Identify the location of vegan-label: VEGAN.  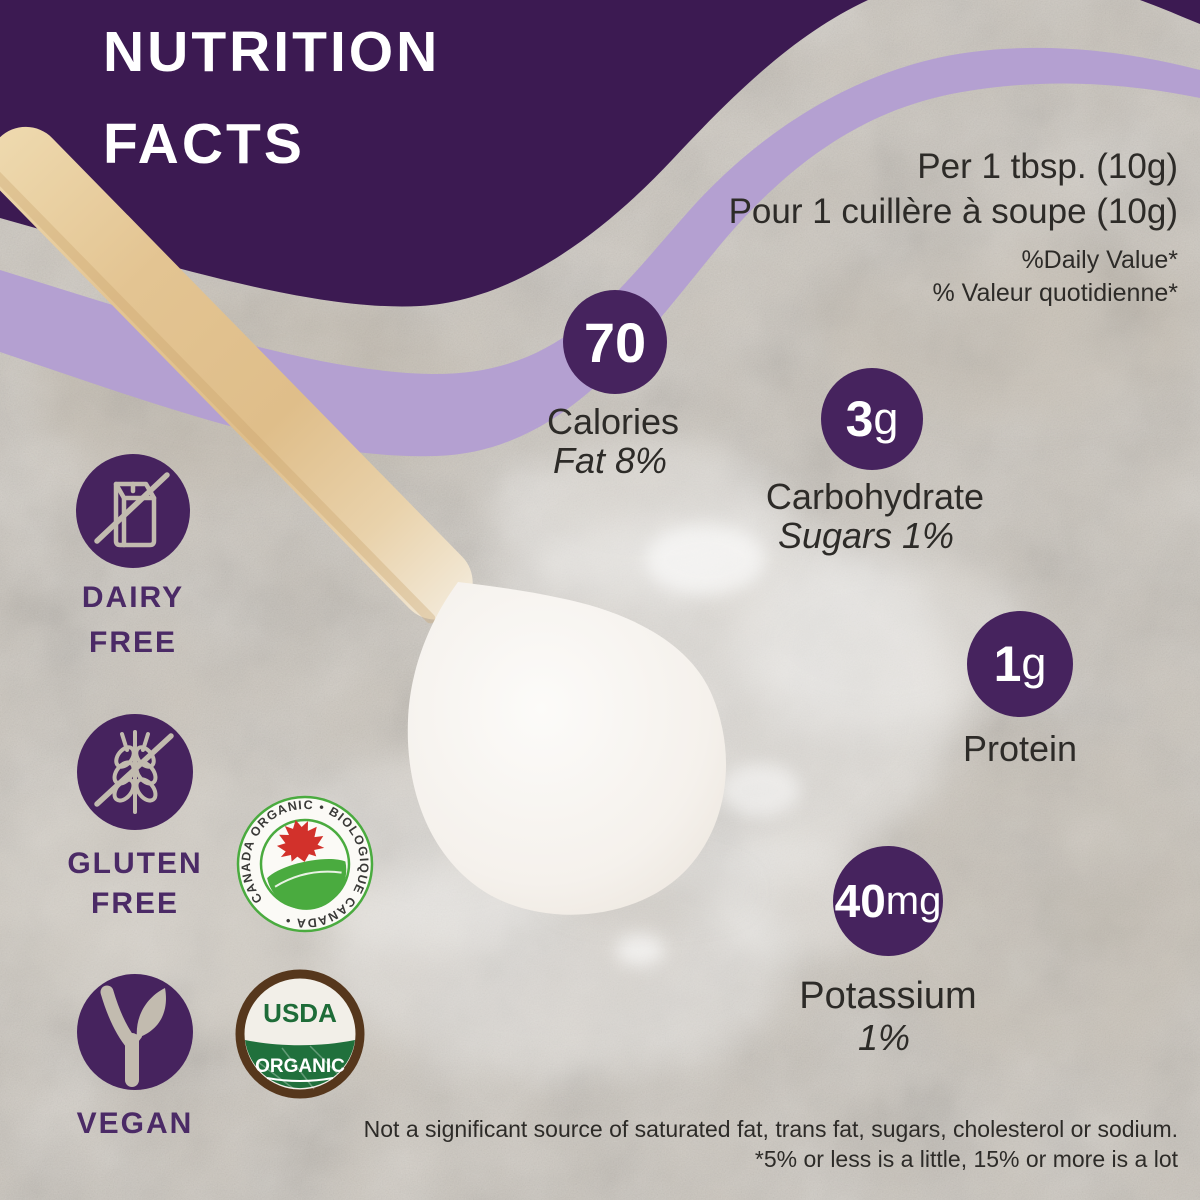
(135, 1123).